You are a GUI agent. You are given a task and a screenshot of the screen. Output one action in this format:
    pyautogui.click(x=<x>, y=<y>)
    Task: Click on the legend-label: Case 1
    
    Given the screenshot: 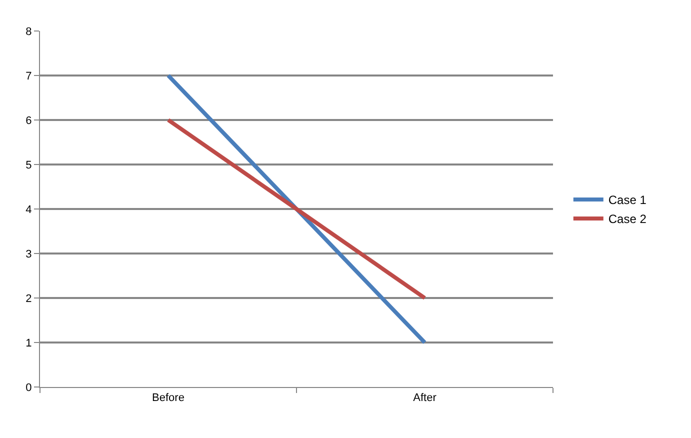 What is the action you would take?
    pyautogui.click(x=627, y=200)
    